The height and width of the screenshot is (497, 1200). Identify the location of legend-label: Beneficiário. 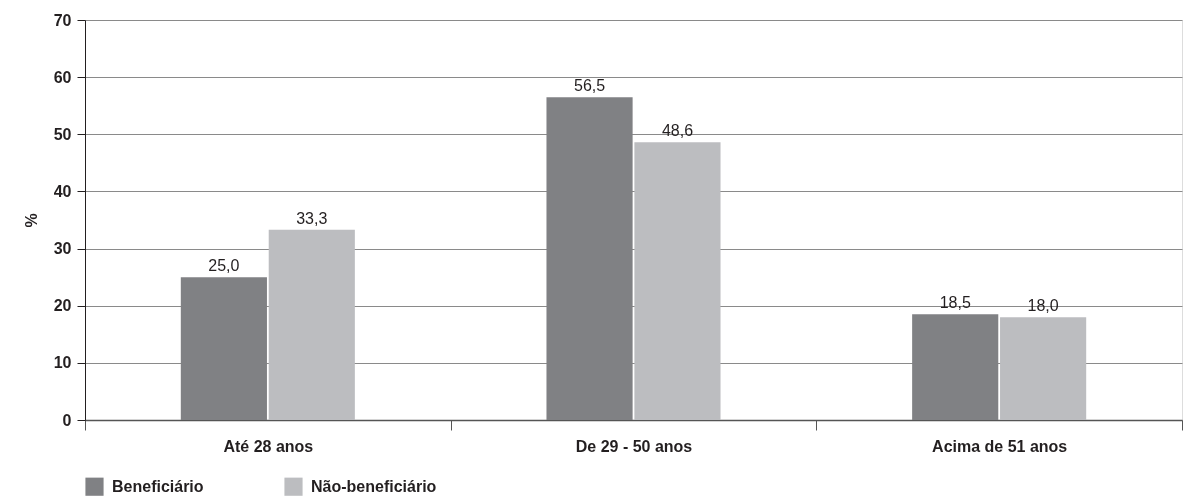
(158, 486).